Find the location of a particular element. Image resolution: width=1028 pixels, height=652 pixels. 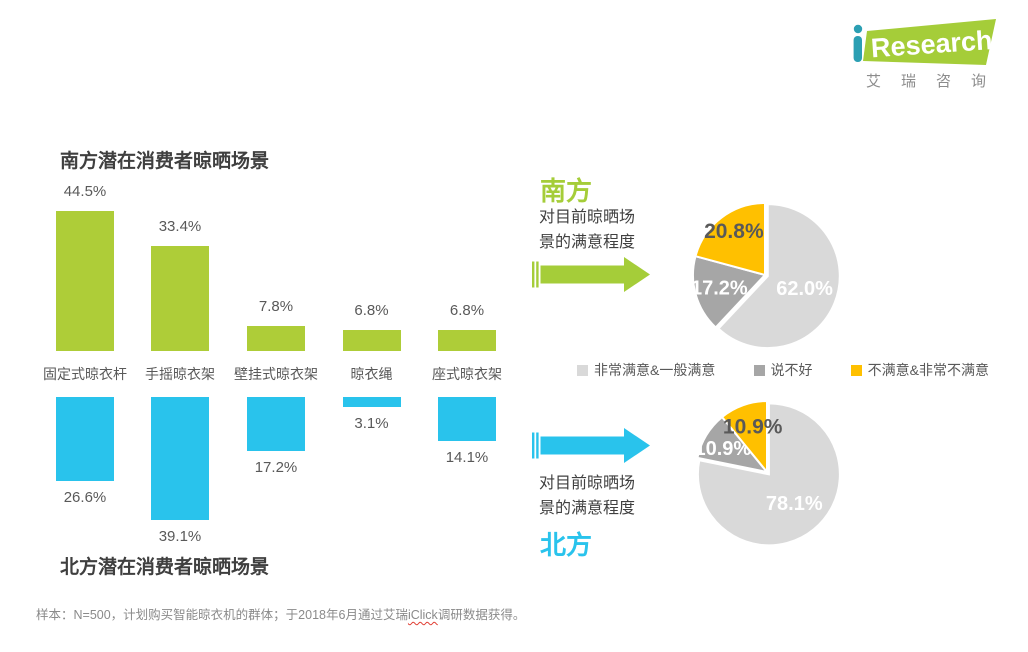

south-arrow-icon is located at coordinates (591, 274).